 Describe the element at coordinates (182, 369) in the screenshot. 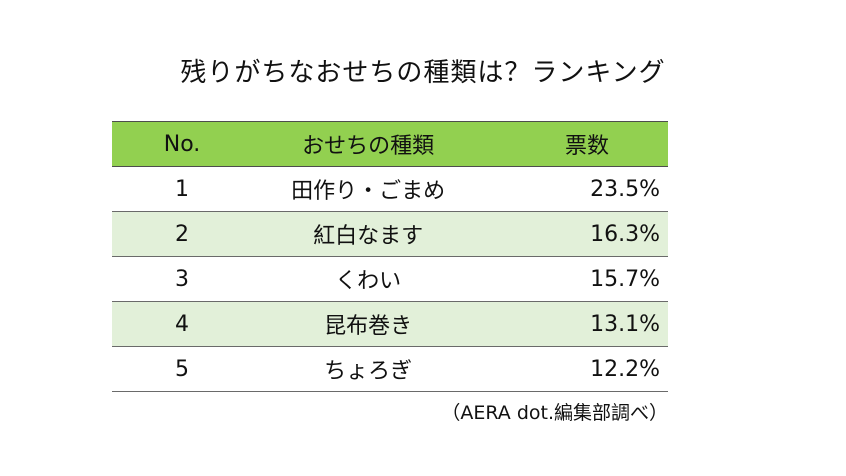

I see `rank-cell: 5` at that location.